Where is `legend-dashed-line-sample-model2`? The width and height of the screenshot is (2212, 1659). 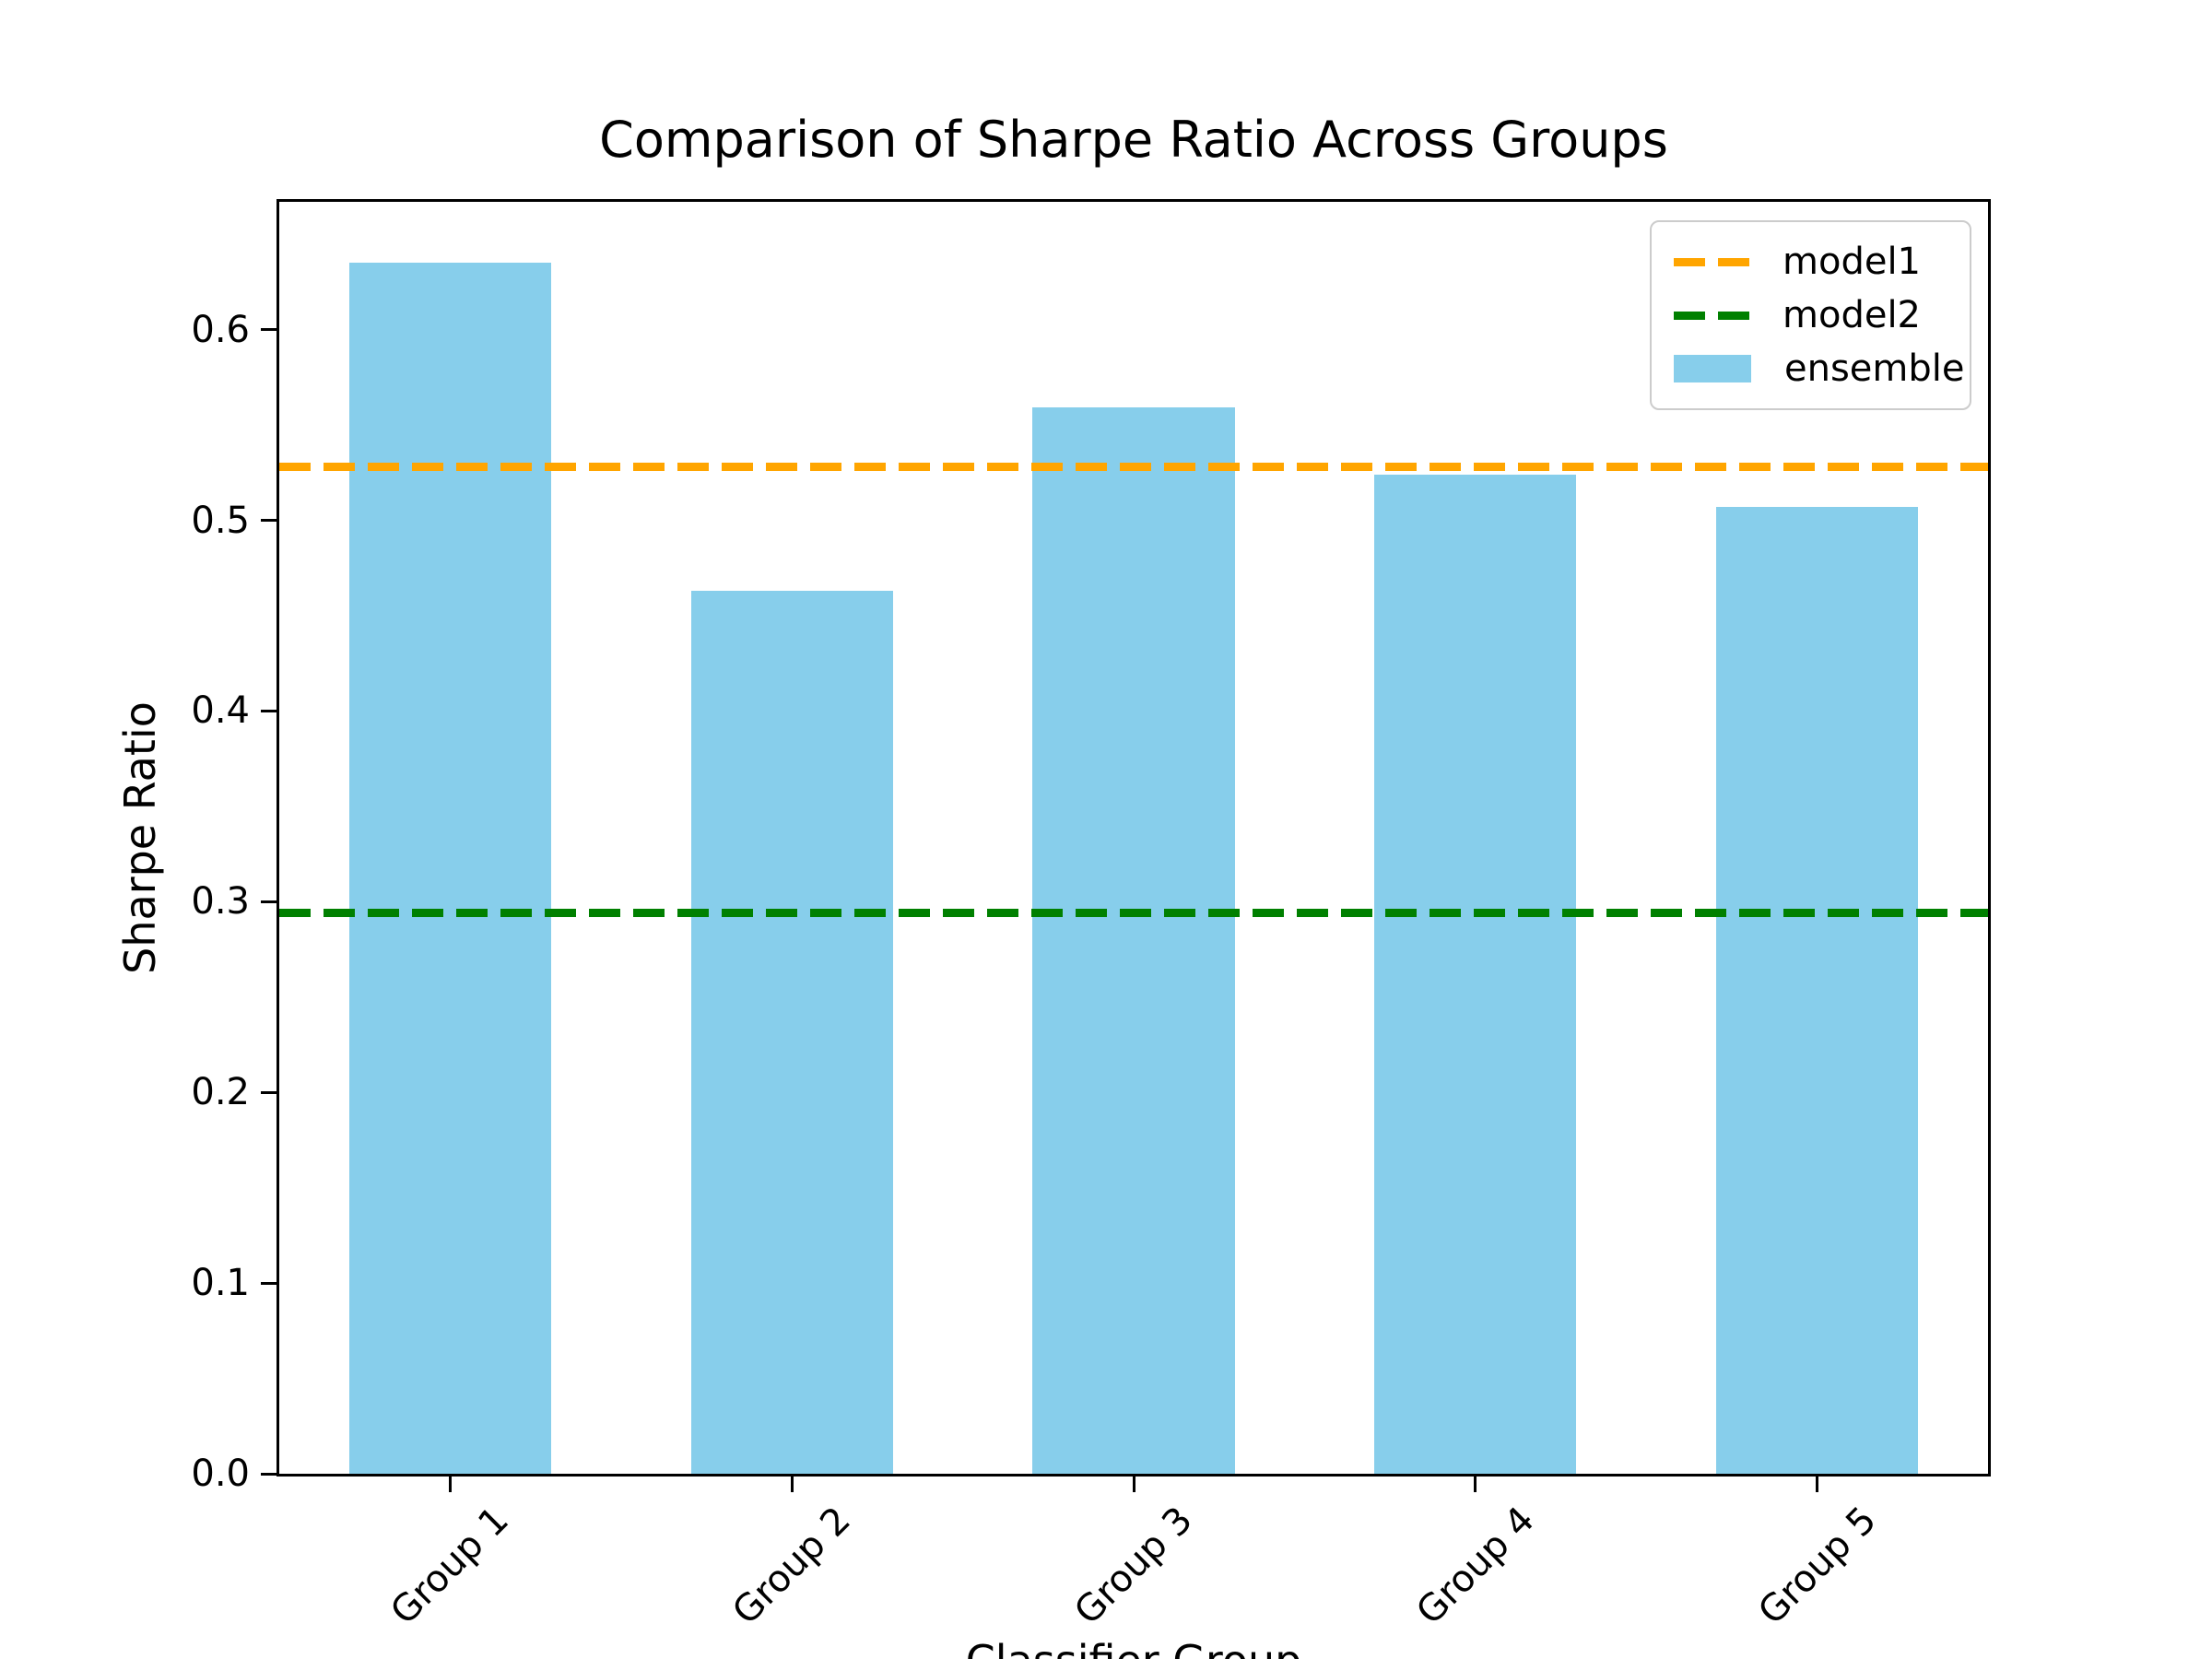 legend-dashed-line-sample-model2 is located at coordinates (1711, 315).